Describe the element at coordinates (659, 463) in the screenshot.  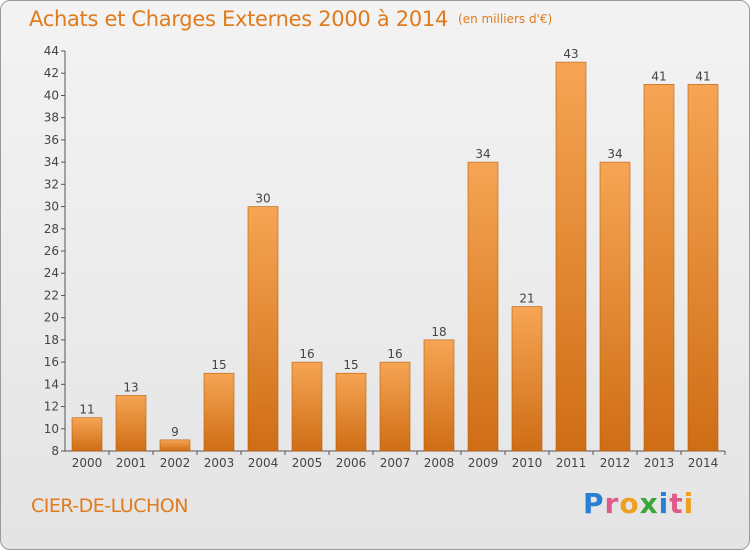
I see `x-tick-label: 2013` at that location.